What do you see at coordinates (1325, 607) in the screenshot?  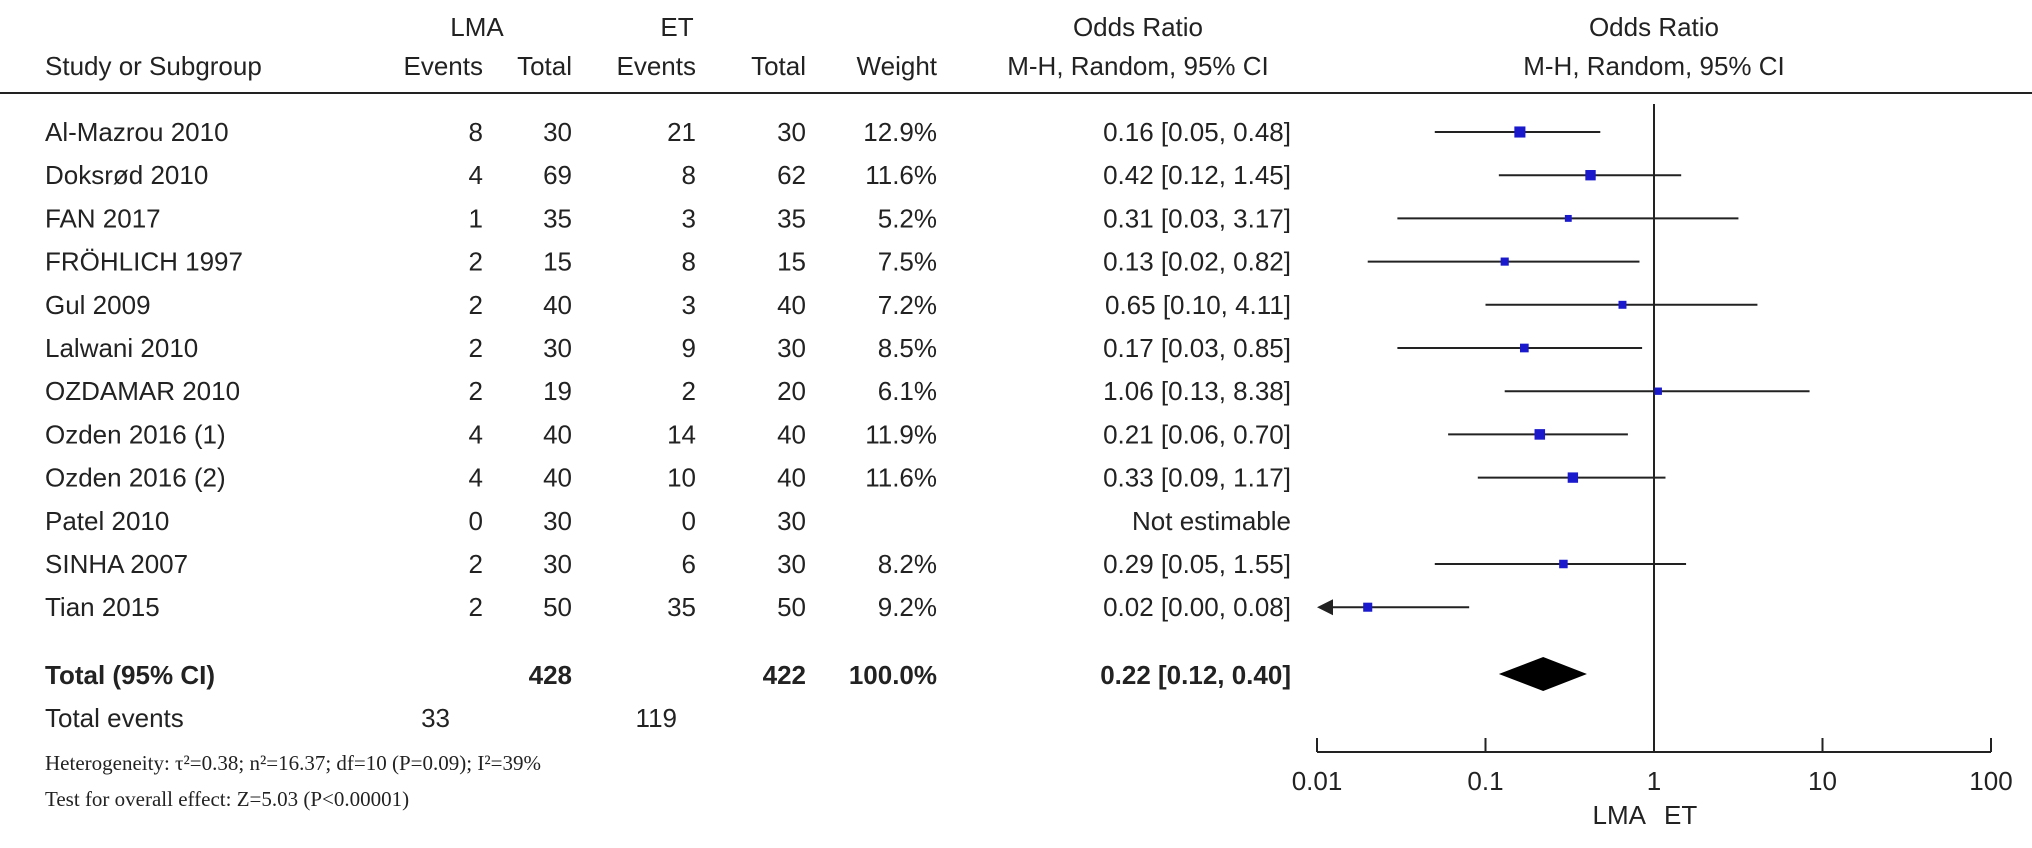 I see `ci-arrow` at bounding box center [1325, 607].